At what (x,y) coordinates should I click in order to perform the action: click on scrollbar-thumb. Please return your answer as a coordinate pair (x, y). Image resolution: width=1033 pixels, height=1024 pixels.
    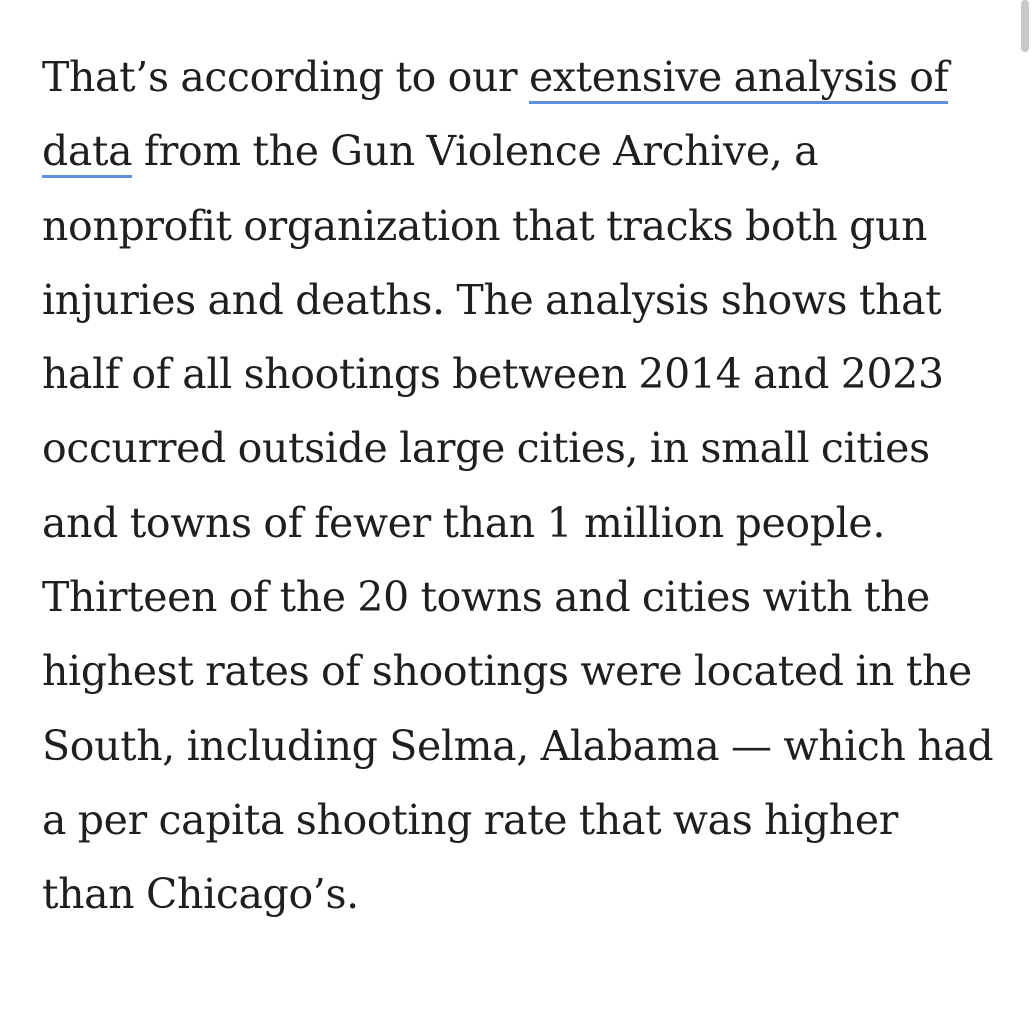
    Looking at the image, I should click on (1025, 26).